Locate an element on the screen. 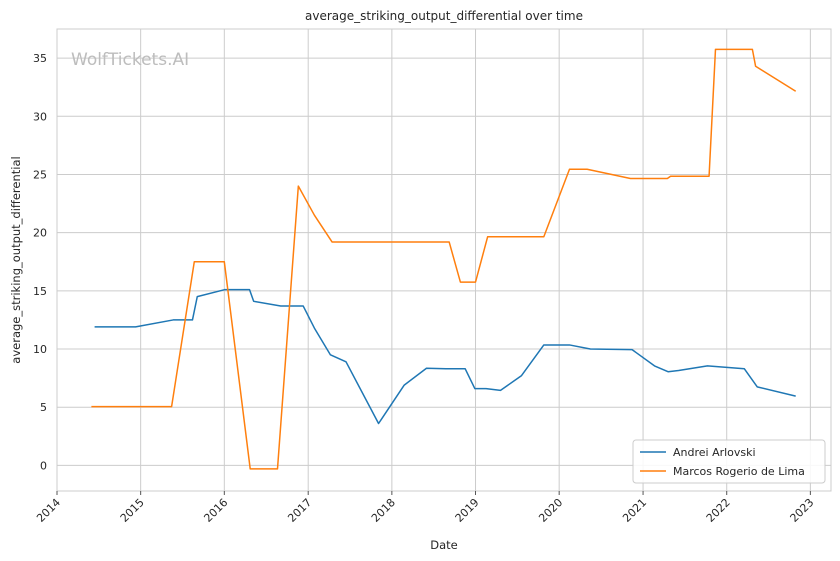 This screenshot has height=561, width=840. x-tick-label: 2014 is located at coordinates (48, 510).